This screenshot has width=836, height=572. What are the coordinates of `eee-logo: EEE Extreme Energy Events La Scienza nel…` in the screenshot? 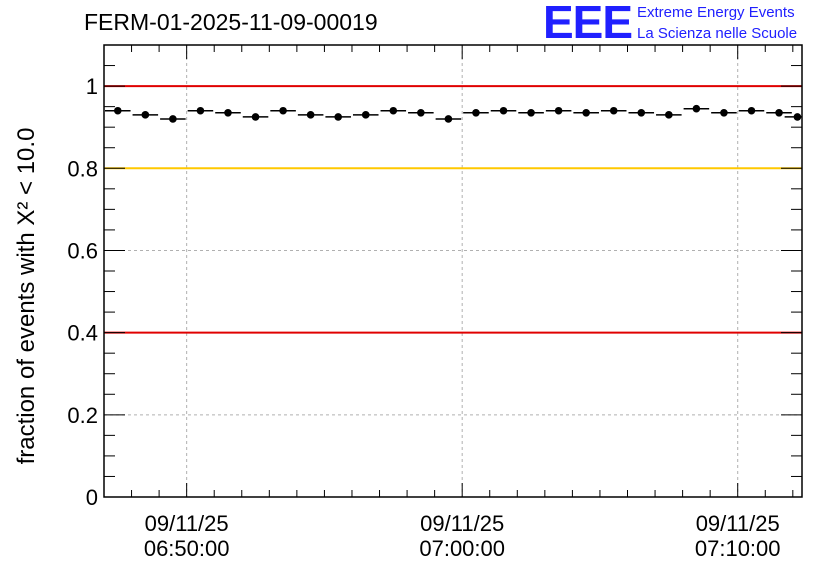 It's located at (688, 24).